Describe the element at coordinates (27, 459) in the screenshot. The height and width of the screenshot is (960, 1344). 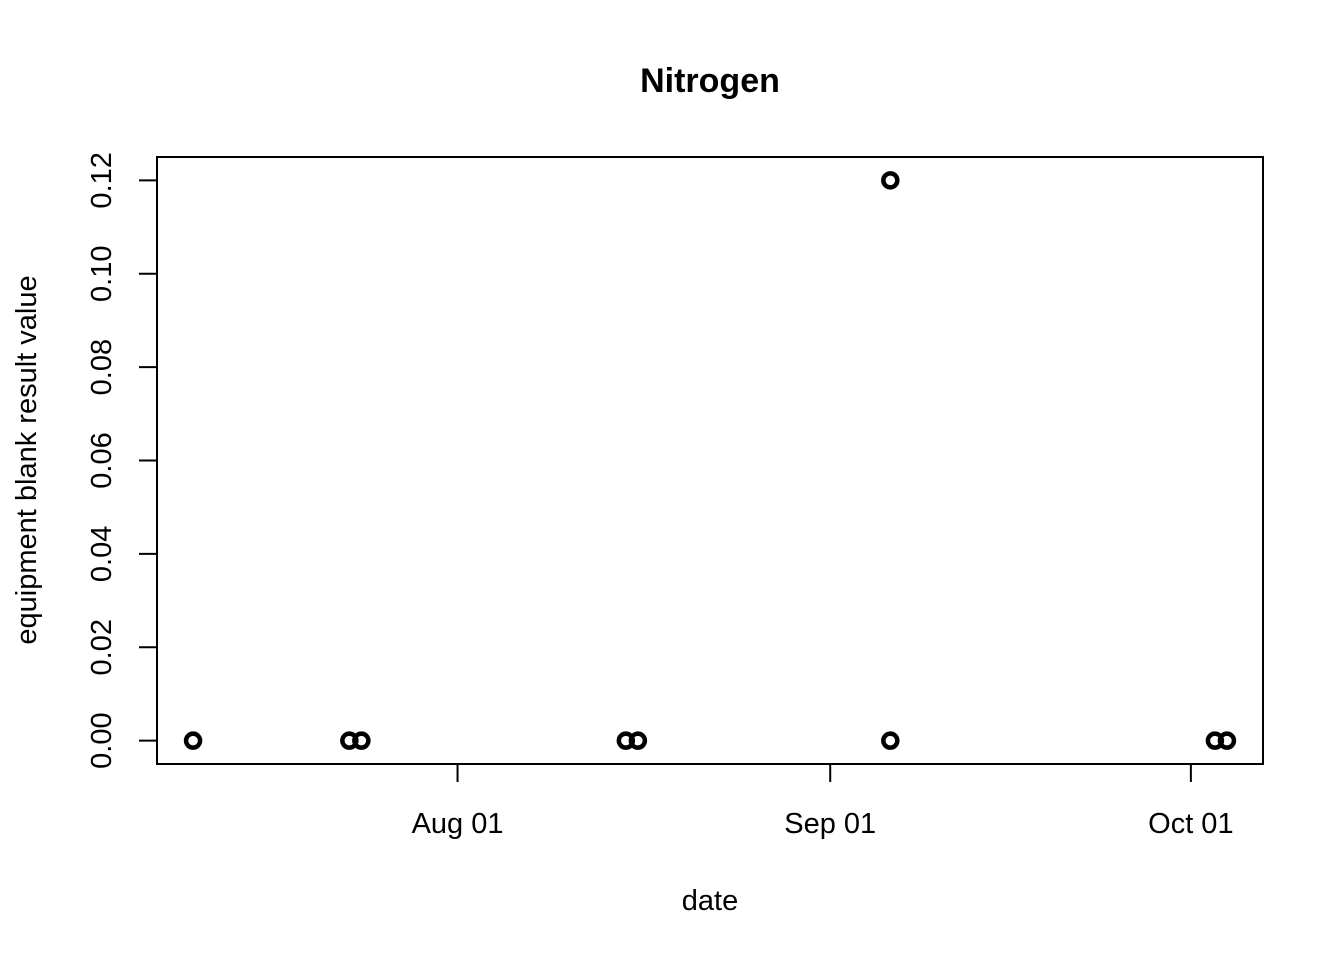
I see `y-axis-label: equipment blank result value` at that location.